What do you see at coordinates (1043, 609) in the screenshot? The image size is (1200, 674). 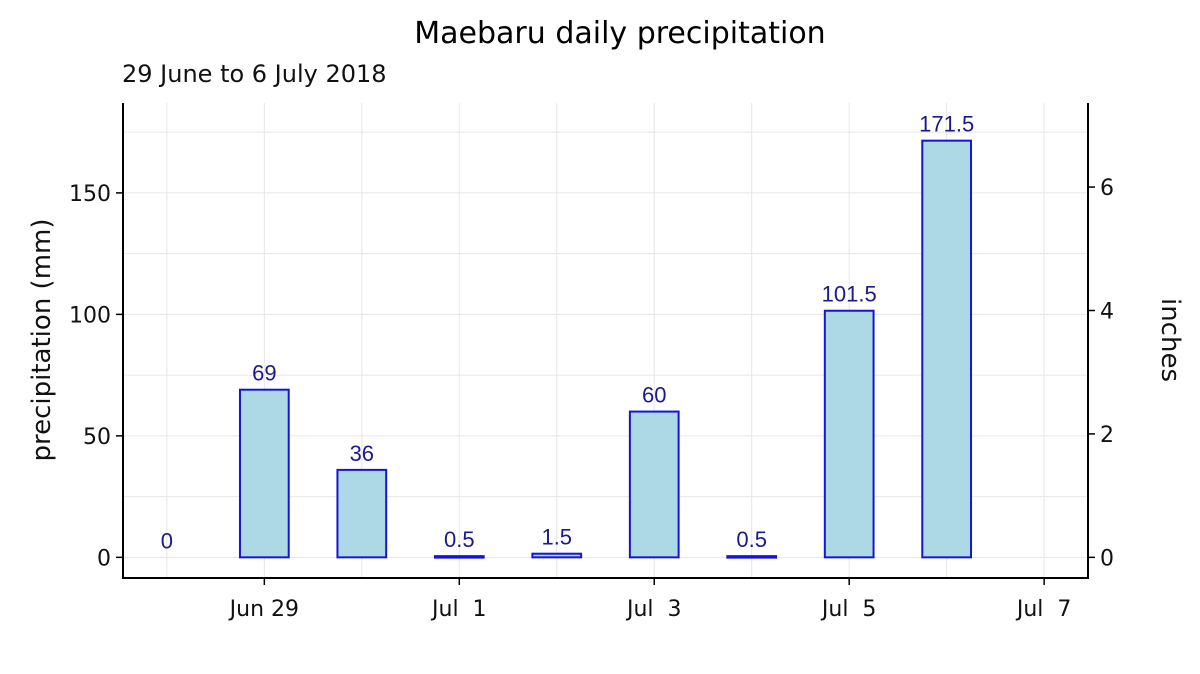 I see `x-tick-label: Jul 7` at bounding box center [1043, 609].